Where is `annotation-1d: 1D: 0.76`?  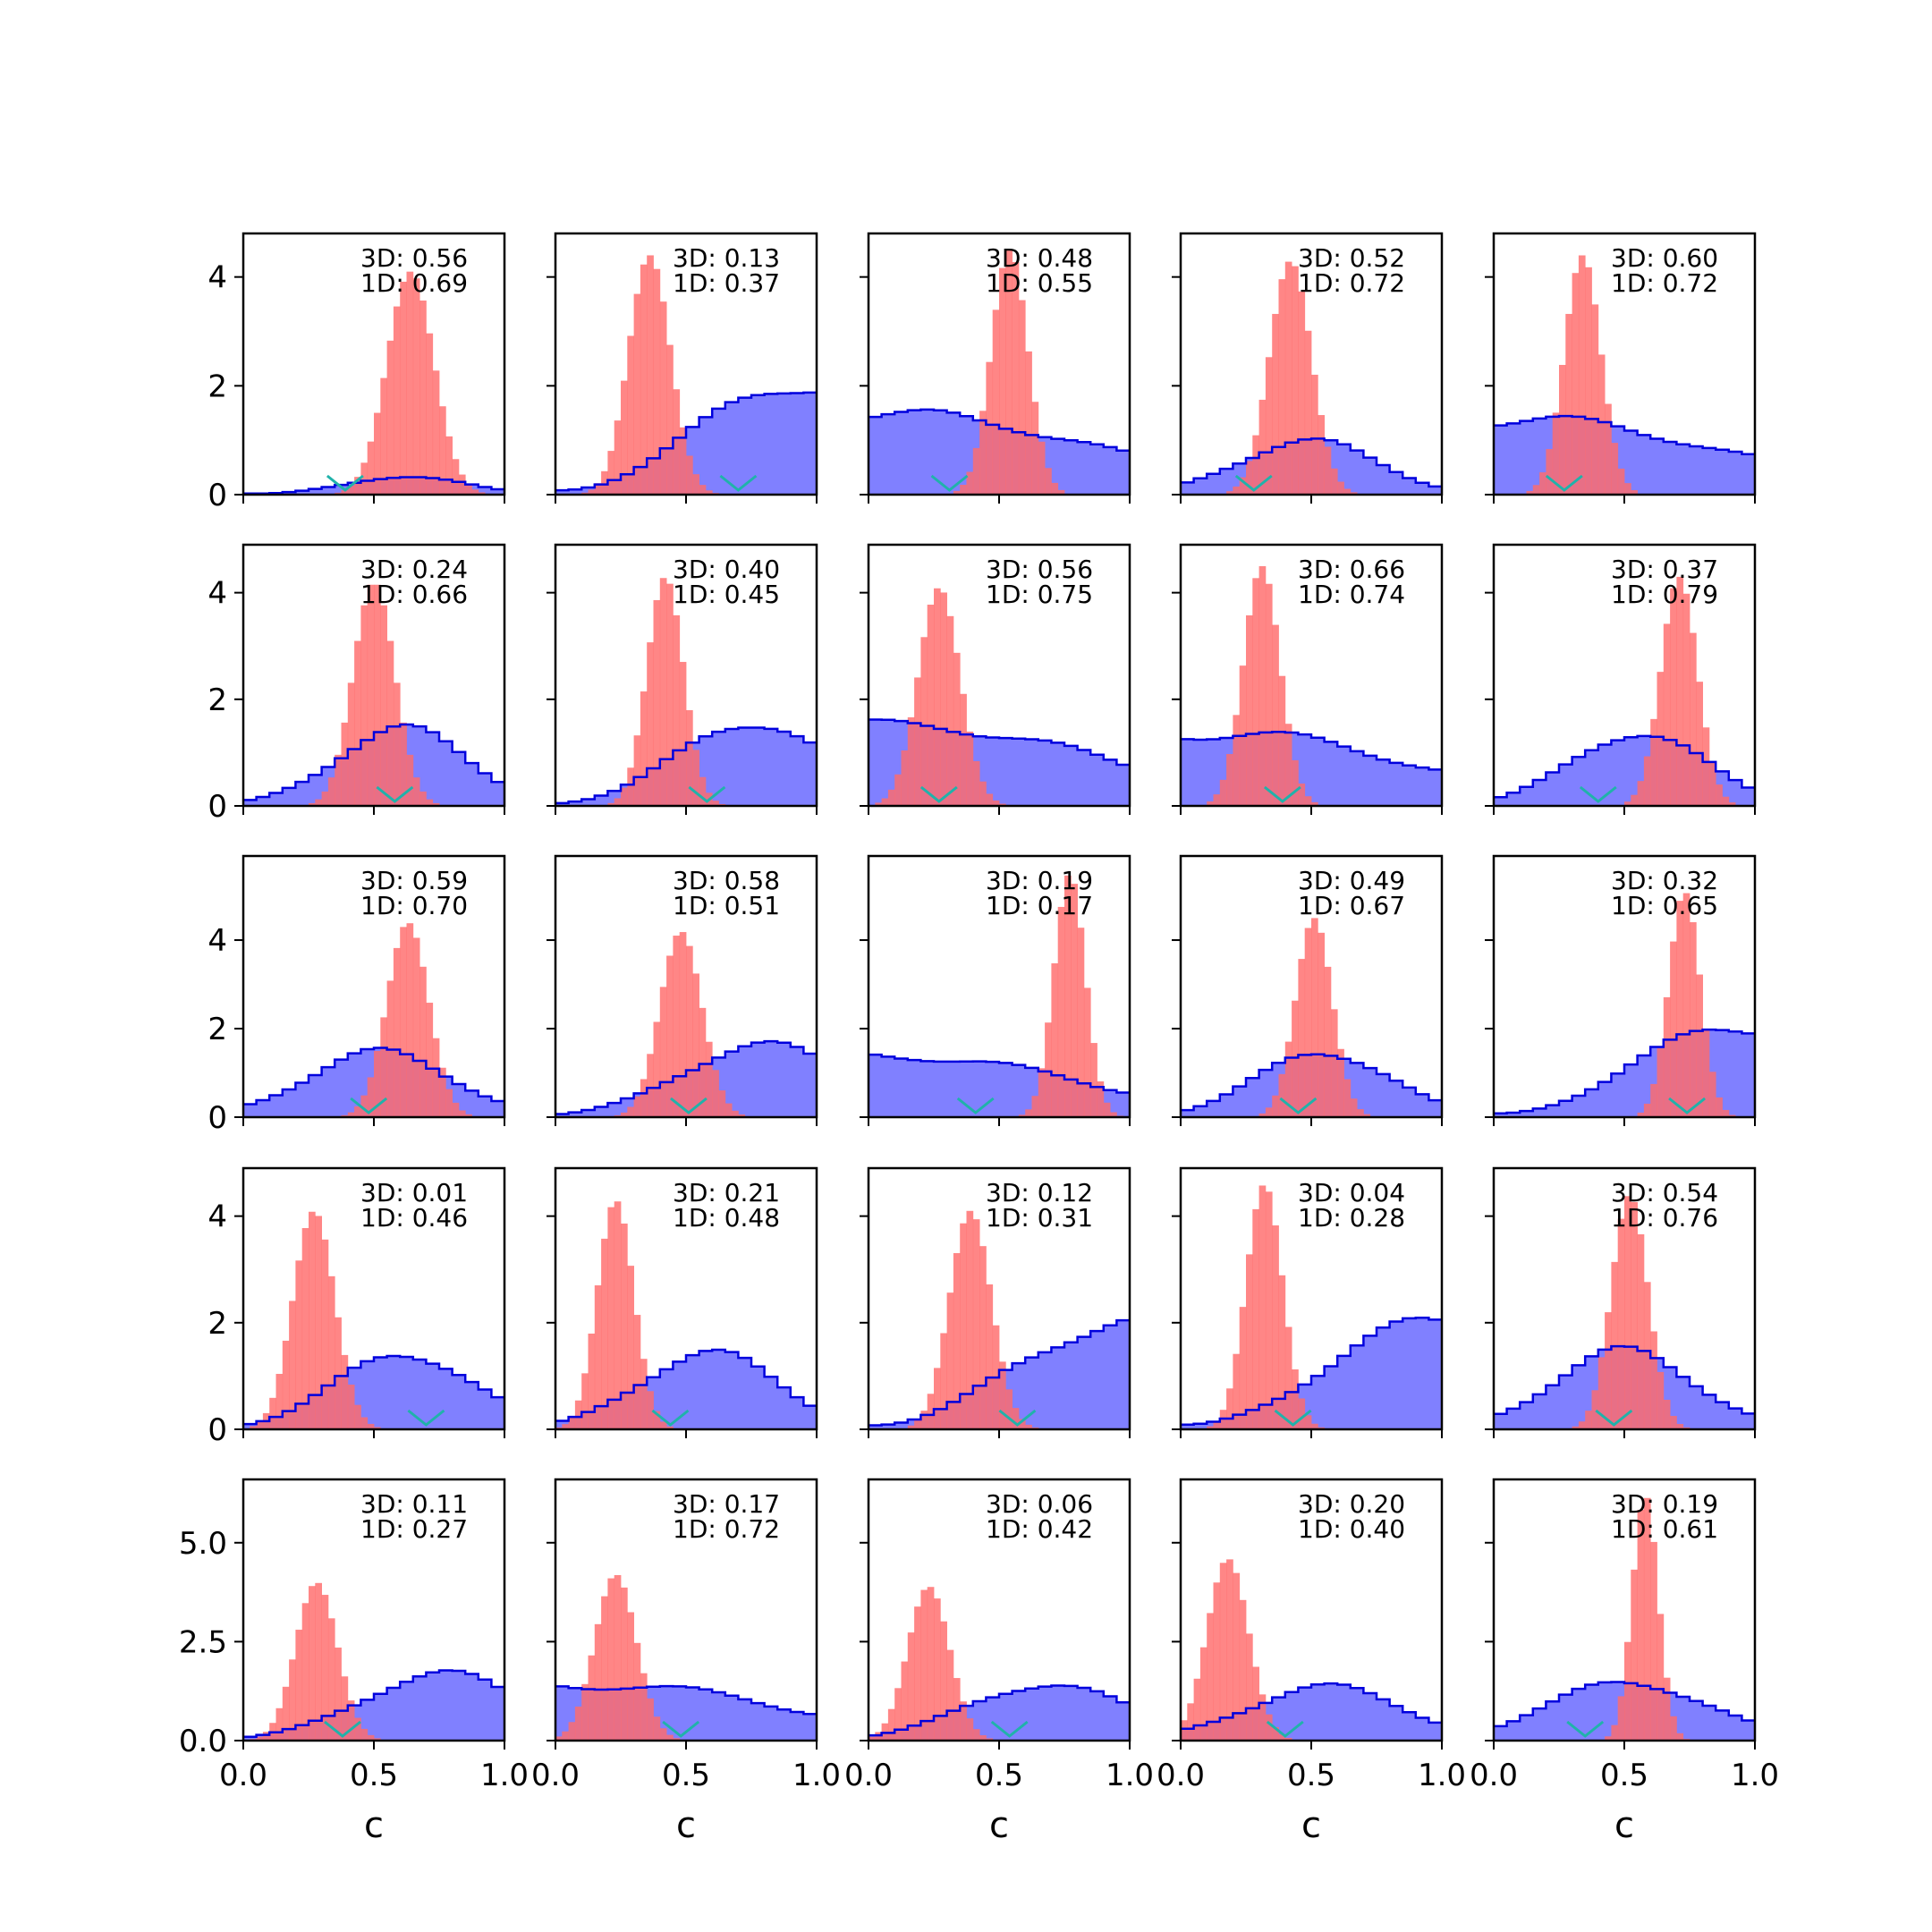 annotation-1d: 1D: 0.76 is located at coordinates (1664, 1218).